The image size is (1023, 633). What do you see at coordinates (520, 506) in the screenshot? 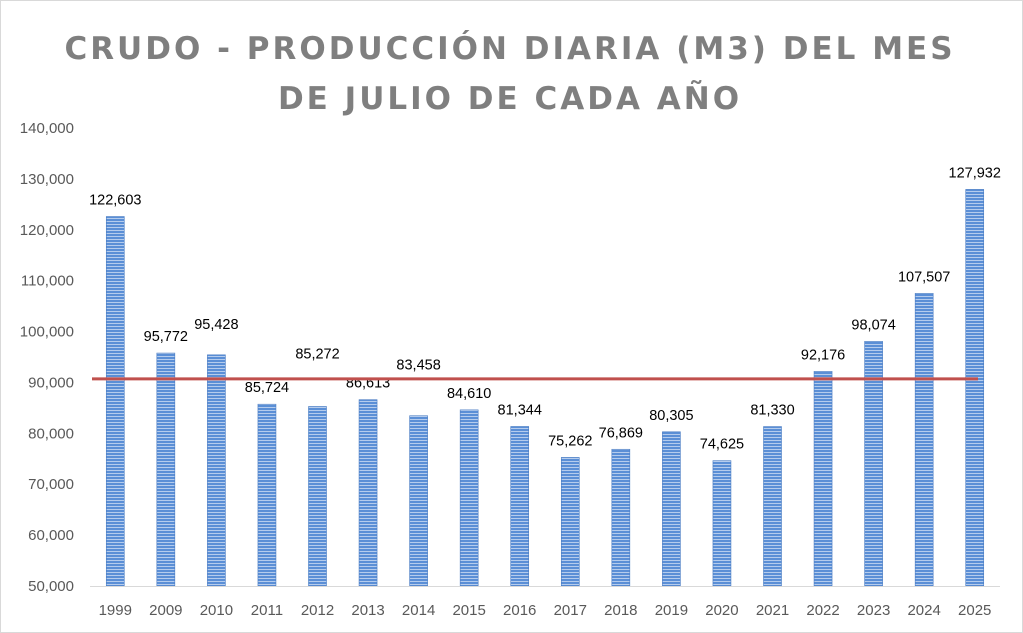
I see `bar-2016` at bounding box center [520, 506].